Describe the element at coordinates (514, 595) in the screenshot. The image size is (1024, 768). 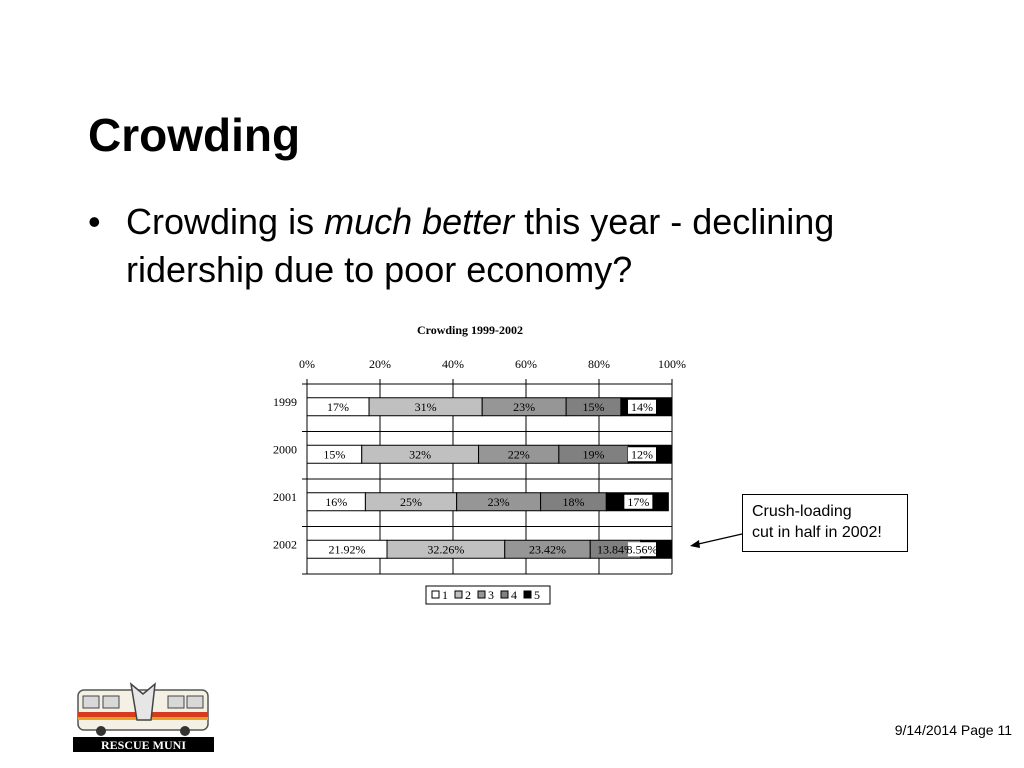
I see `legend-label: 4` at that location.